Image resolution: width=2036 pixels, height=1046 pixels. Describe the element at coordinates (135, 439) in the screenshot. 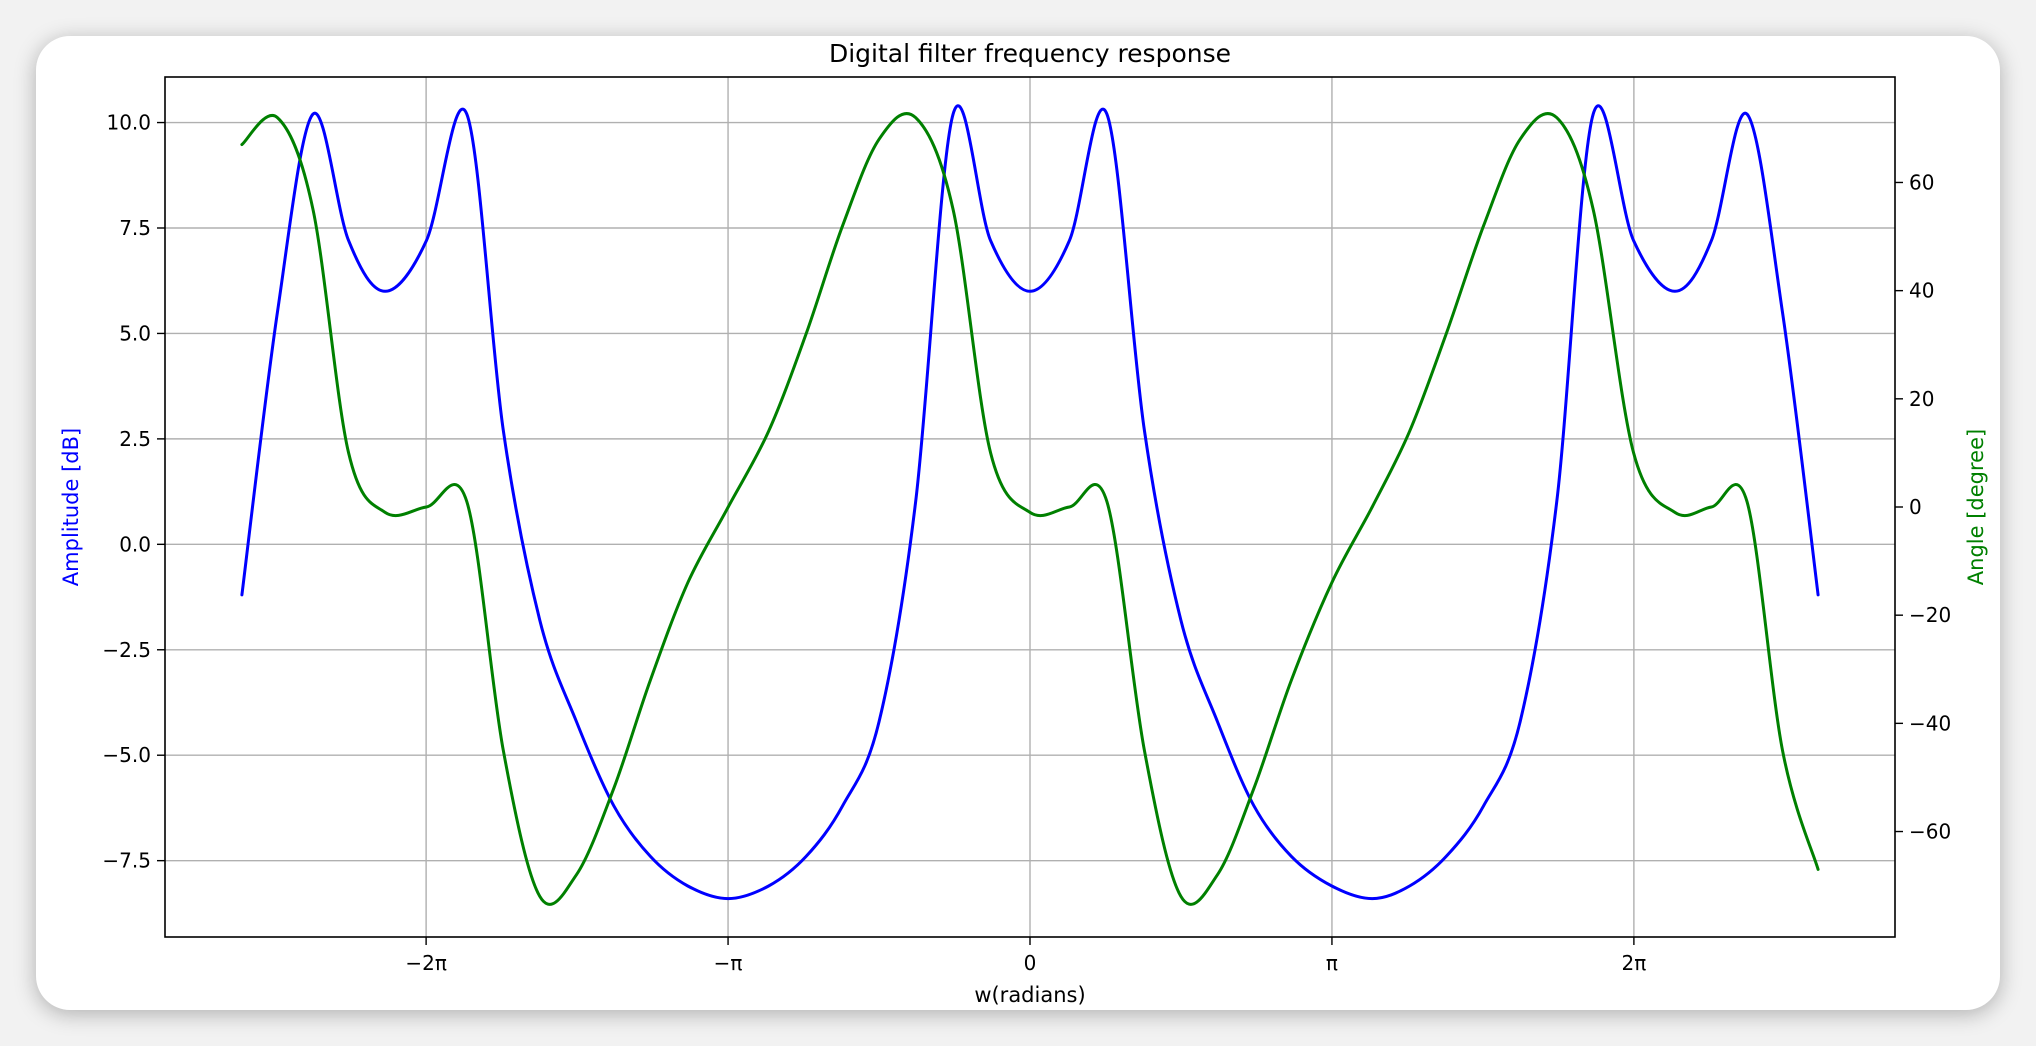

I see `left-y-tick-label: 2.5` at that location.